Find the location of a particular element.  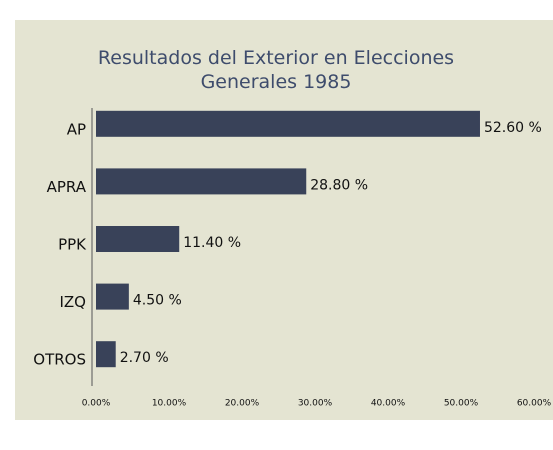

value-label: 28.80 % is located at coordinates (339, 185).